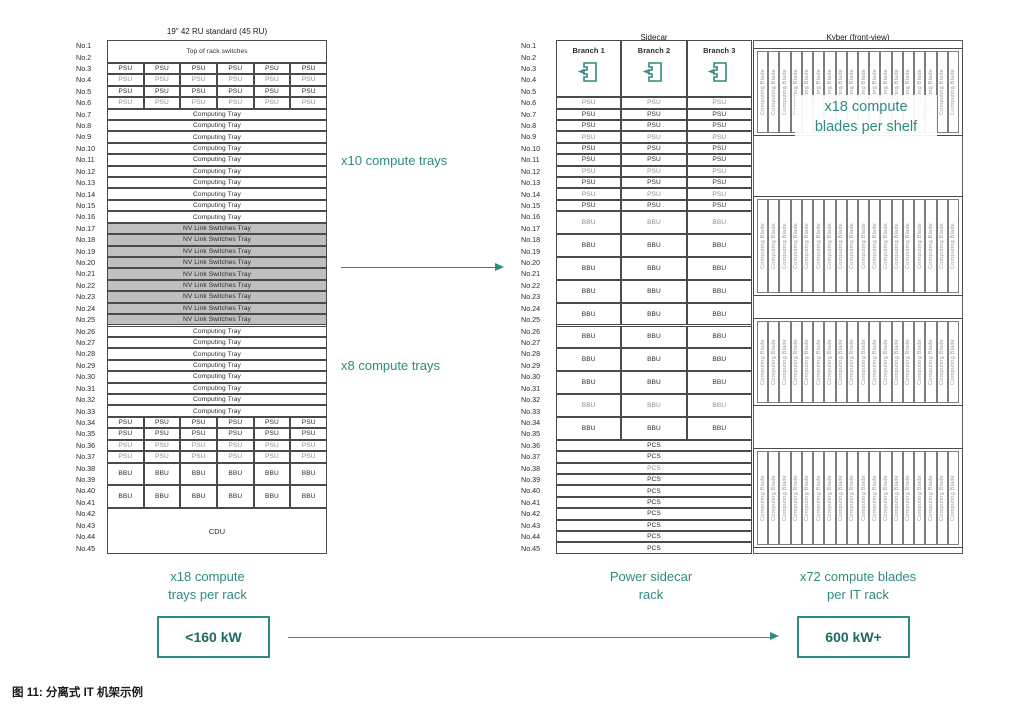 This screenshot has height=718, width=1024. What do you see at coordinates (531, 263) in the screenshot?
I see `ru-label: No.20` at bounding box center [531, 263].